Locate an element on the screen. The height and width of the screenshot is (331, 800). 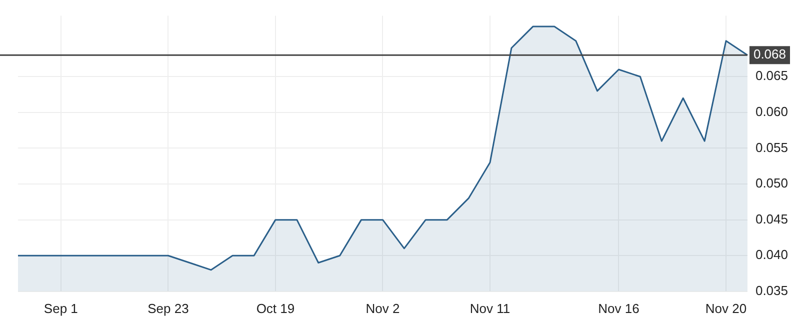
x-tick-label: Nov 2 is located at coordinates (383, 308).